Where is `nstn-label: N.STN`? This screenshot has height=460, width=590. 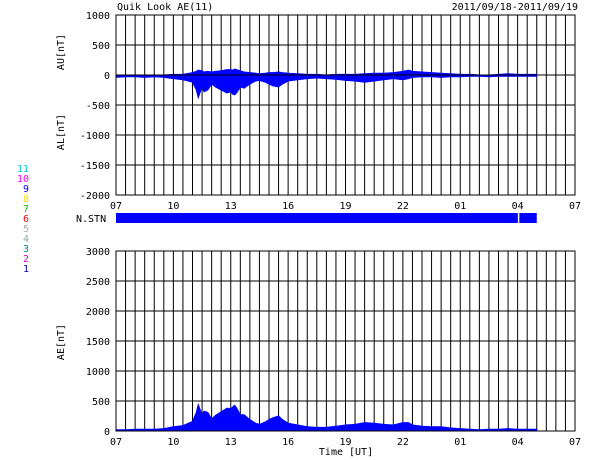 nstn-label: N.STN is located at coordinates (91, 219).